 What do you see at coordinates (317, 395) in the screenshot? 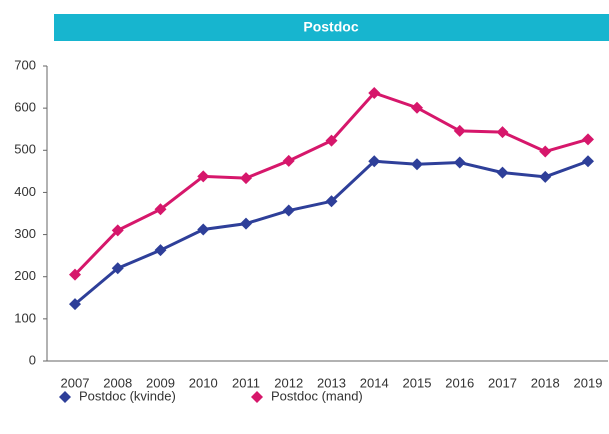
I see `legend-label: Postdoc (mand)` at bounding box center [317, 395].